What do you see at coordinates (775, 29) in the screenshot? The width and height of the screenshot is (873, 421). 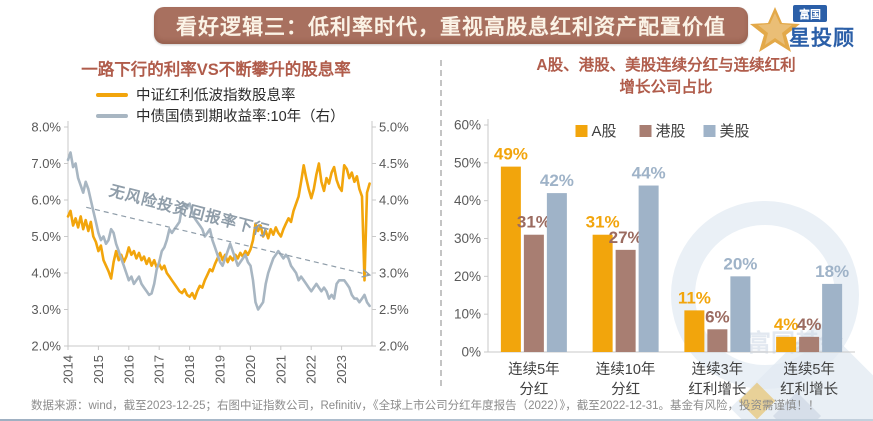 I see `star-icon` at bounding box center [775, 29].